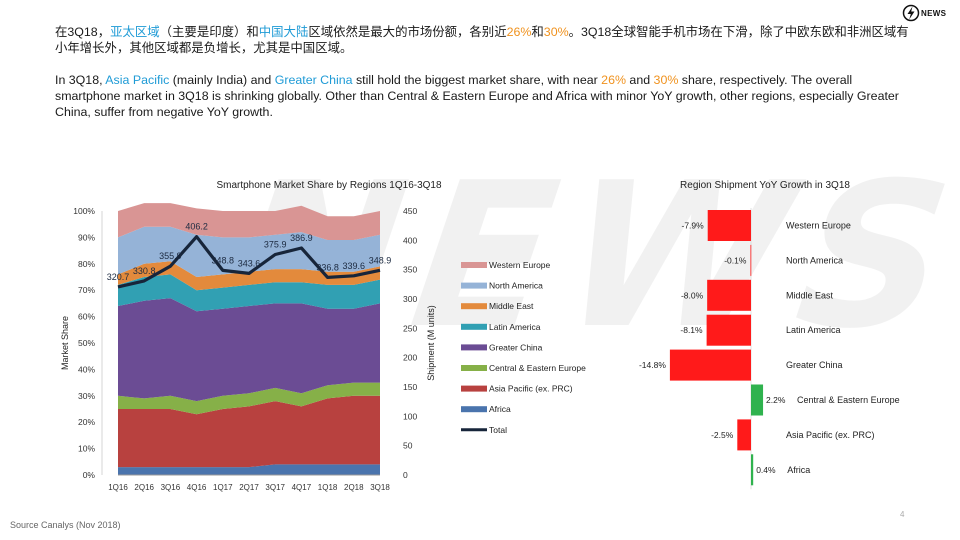  I want to click on y2-tick-label: 300, so click(410, 299).